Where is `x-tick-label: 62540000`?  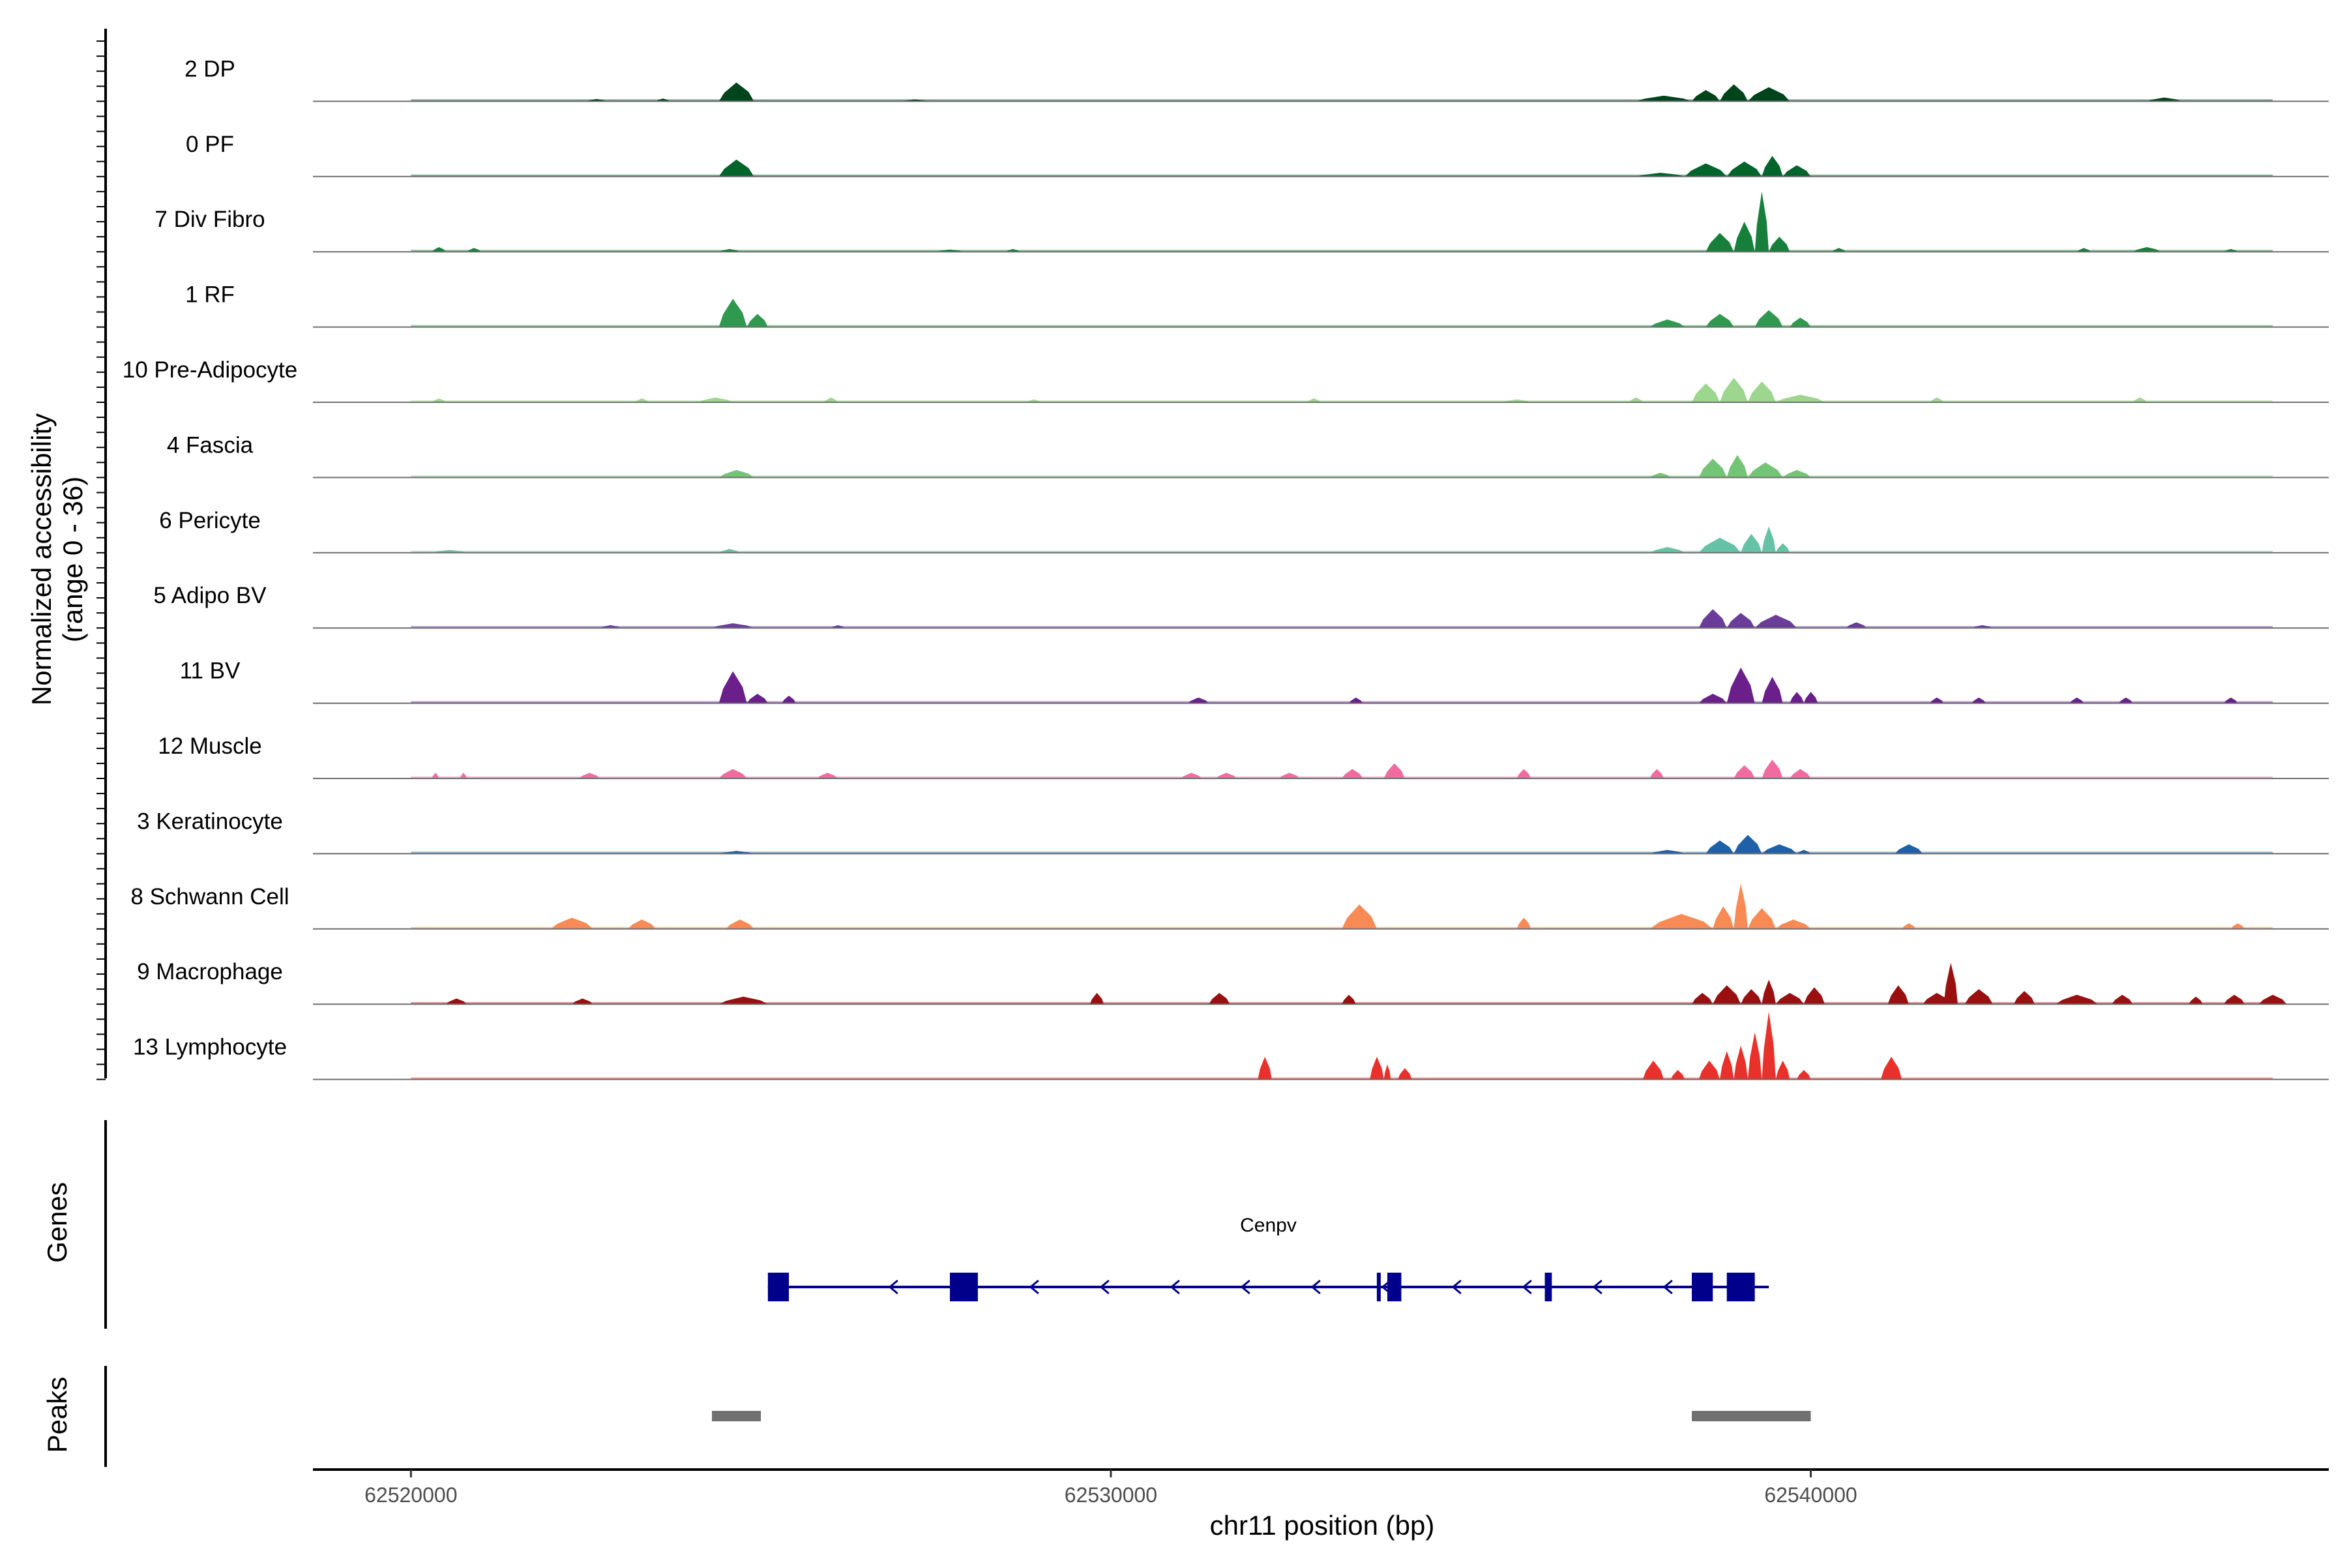 x-tick-label: 62540000 is located at coordinates (1810, 1495).